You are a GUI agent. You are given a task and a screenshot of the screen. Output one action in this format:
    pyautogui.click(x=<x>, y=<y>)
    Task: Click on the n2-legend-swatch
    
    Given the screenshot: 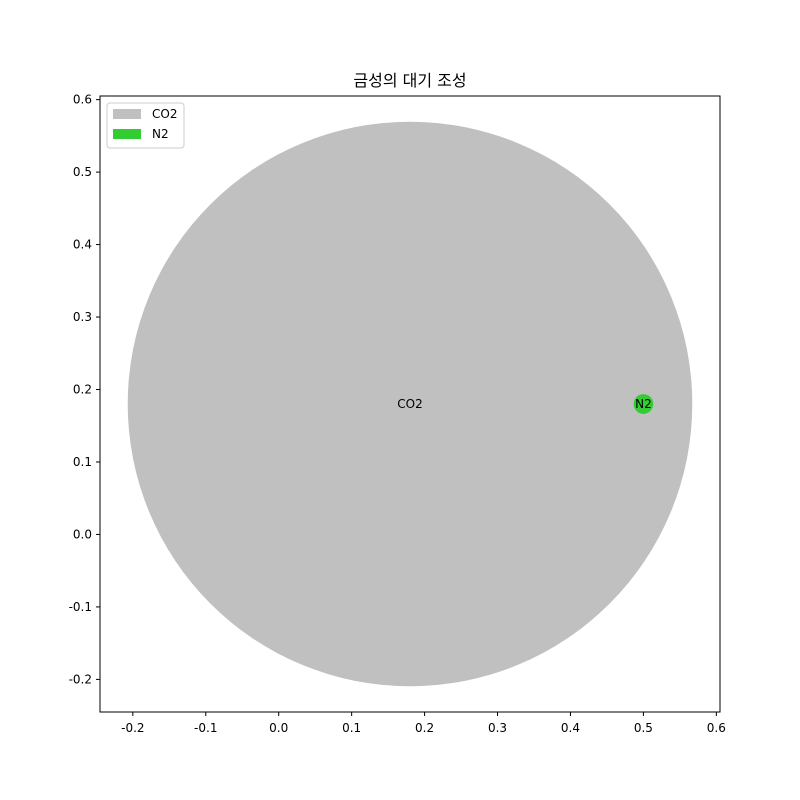 What is the action you would take?
    pyautogui.click(x=127, y=134)
    